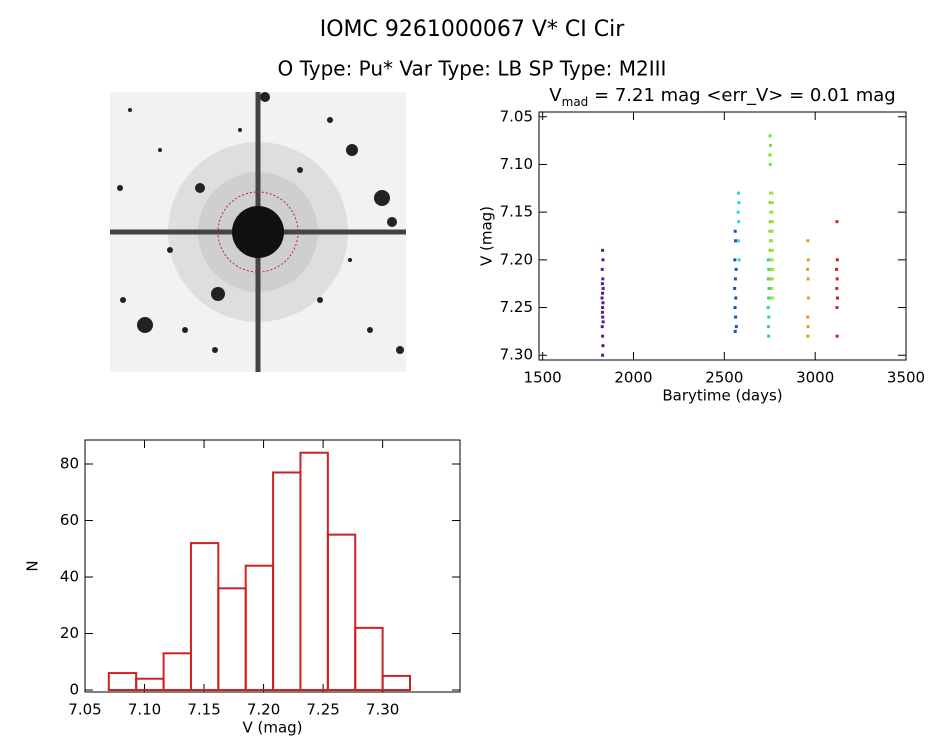 This screenshot has height=747, width=944. Describe the element at coordinates (69, 633) in the screenshot. I see `y-tick-label: 20` at that location.